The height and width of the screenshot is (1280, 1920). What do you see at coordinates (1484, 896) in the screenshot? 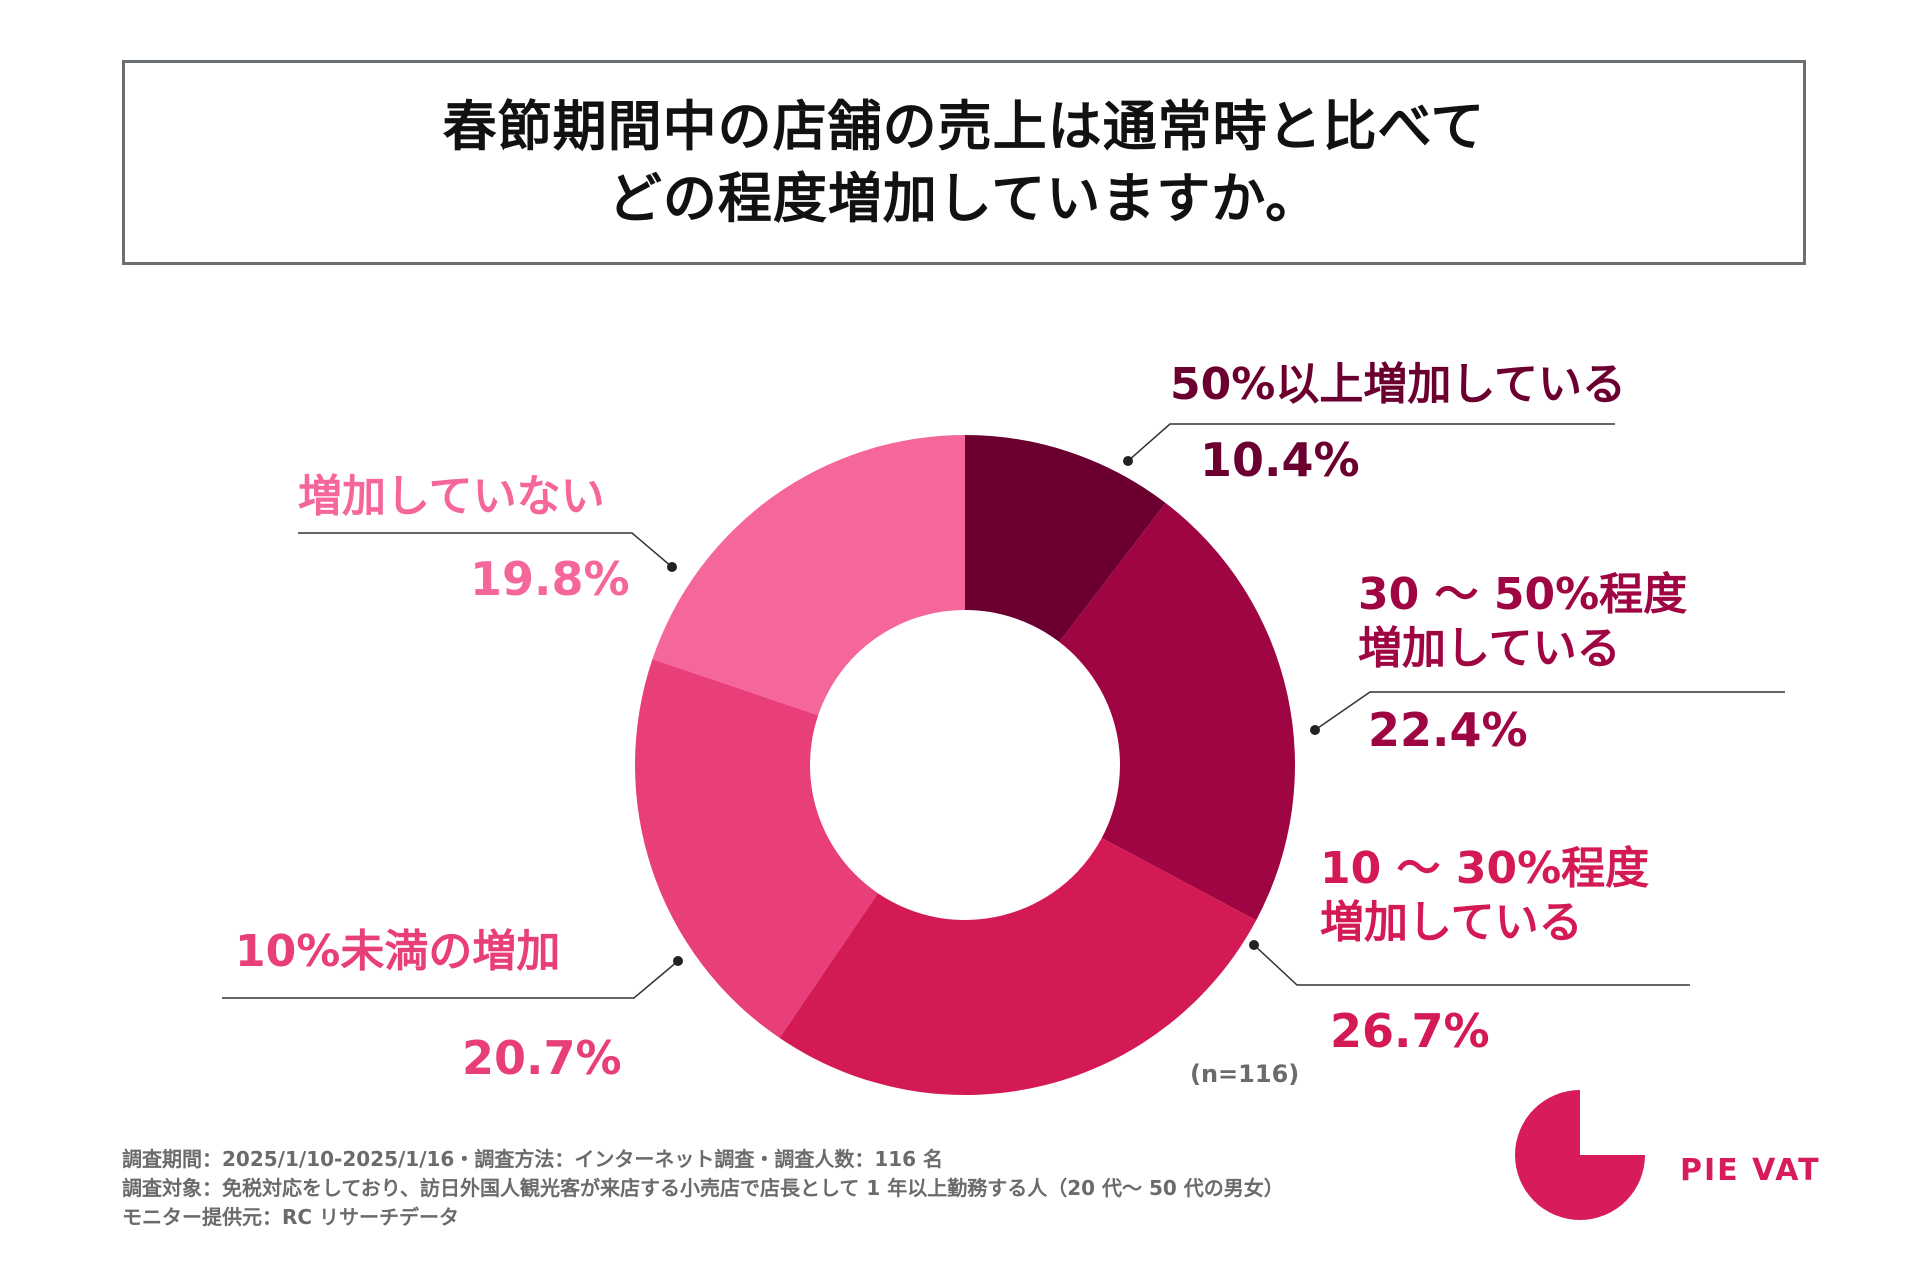
I see `slice-label-3: 10 〜 30%程度 増加している` at bounding box center [1484, 896].